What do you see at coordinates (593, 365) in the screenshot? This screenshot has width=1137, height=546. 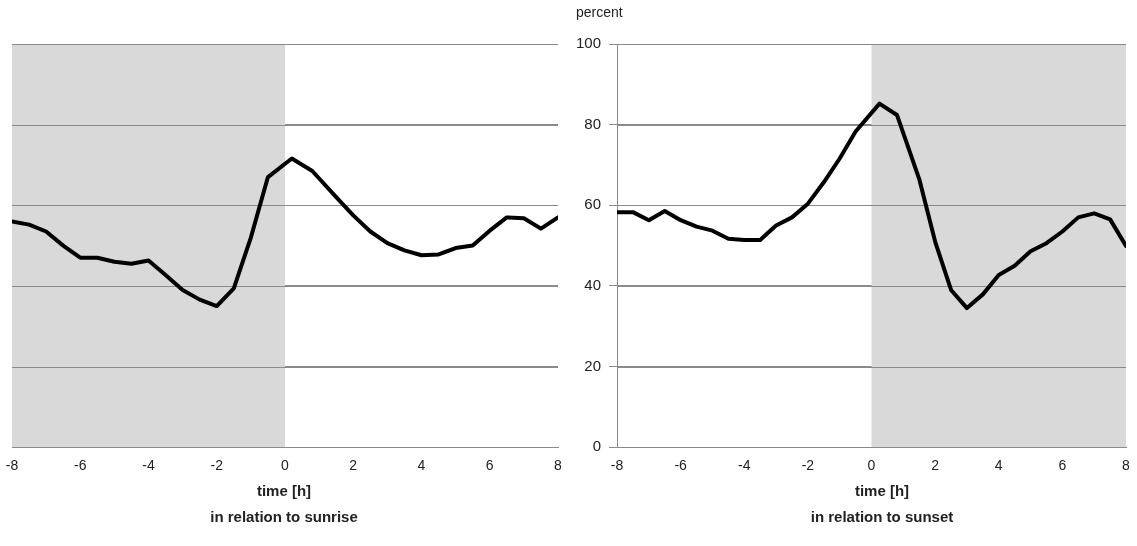 I see `y-tick-label: 20` at bounding box center [593, 365].